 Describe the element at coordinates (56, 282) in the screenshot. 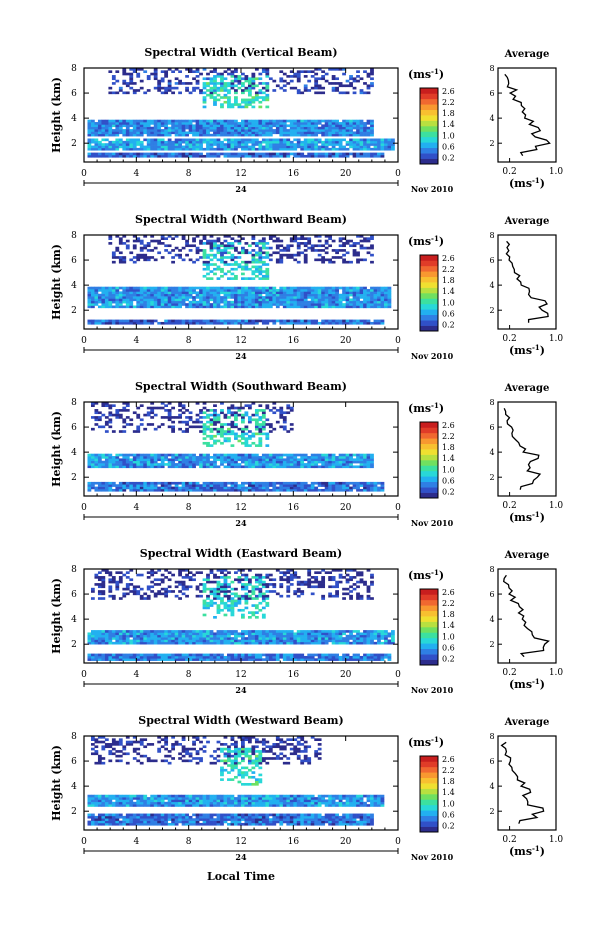

I see `y-axis-label: Height (km)` at that location.